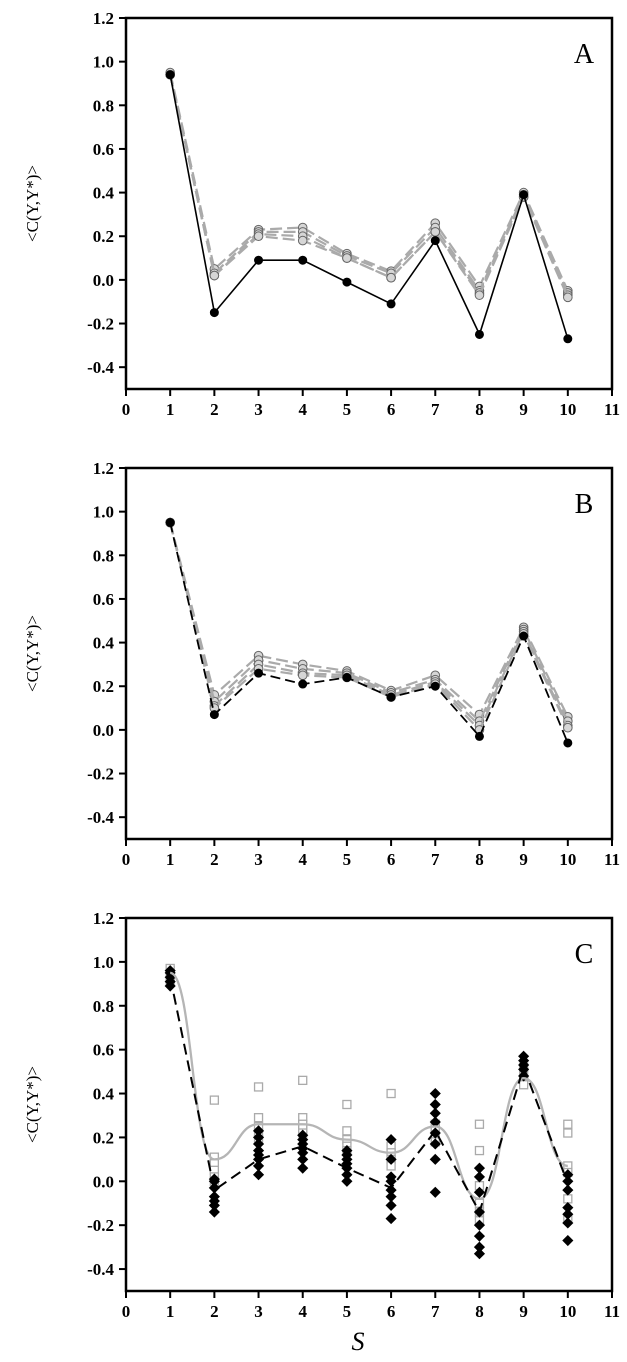 Image resolution: width=627 pixels, height=1362 pixels. What do you see at coordinates (103, 555) in the screenshot?
I see `y-tick-label: 0.8` at bounding box center [103, 555].